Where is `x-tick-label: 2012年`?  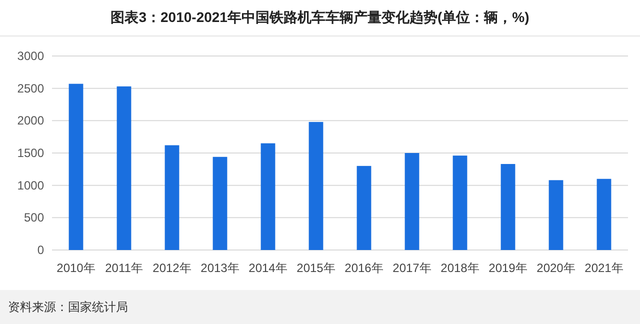 x-tick-label: 2012年 is located at coordinates (172, 268).